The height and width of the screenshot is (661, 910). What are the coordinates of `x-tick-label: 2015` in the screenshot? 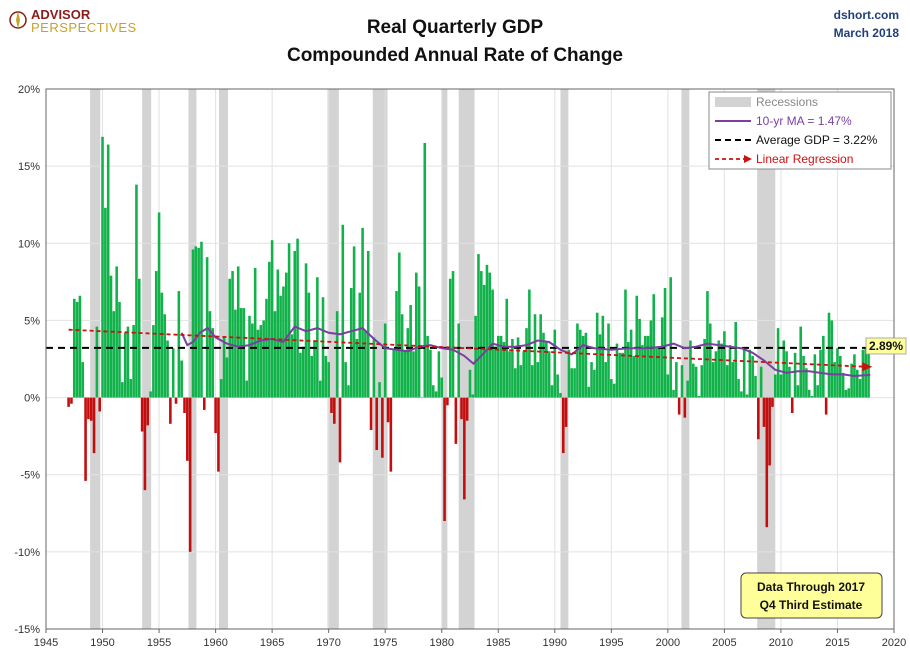 It's located at (837, 643).